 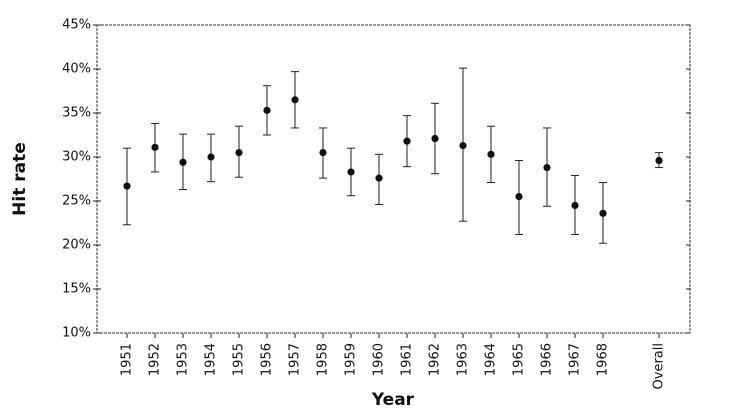 What do you see at coordinates (76, 333) in the screenshot?
I see `y-tick-label: 10%` at bounding box center [76, 333].